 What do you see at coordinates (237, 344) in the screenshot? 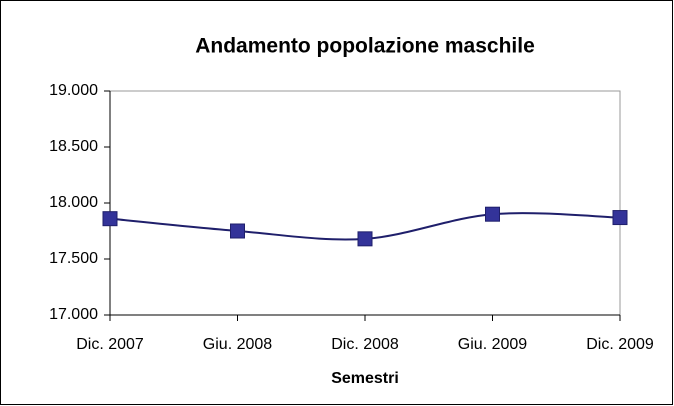
I see `x-tick-label: Giu. 2008` at bounding box center [237, 344].